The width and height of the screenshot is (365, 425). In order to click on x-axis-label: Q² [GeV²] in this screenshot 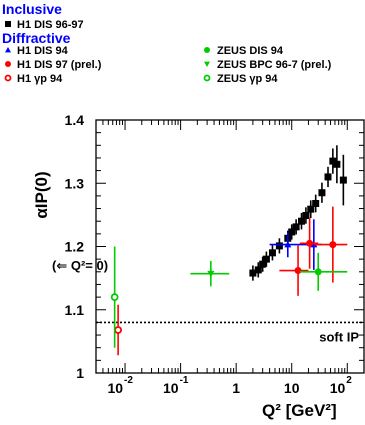, I will do `click(299, 410)`.